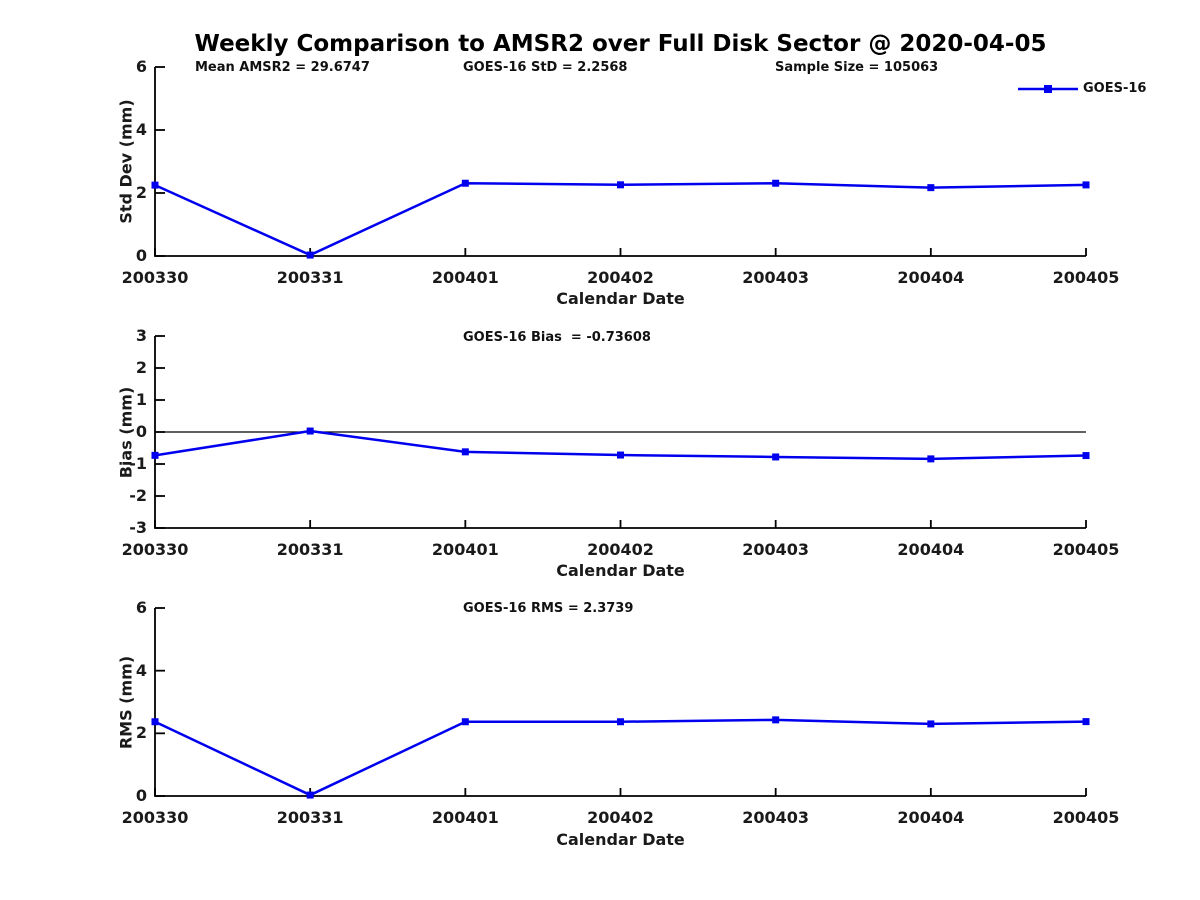 This screenshot has height=900, width=1200. Describe the element at coordinates (620, 839) in the screenshot. I see `rms-x-axis-label: Calendar Date` at that location.